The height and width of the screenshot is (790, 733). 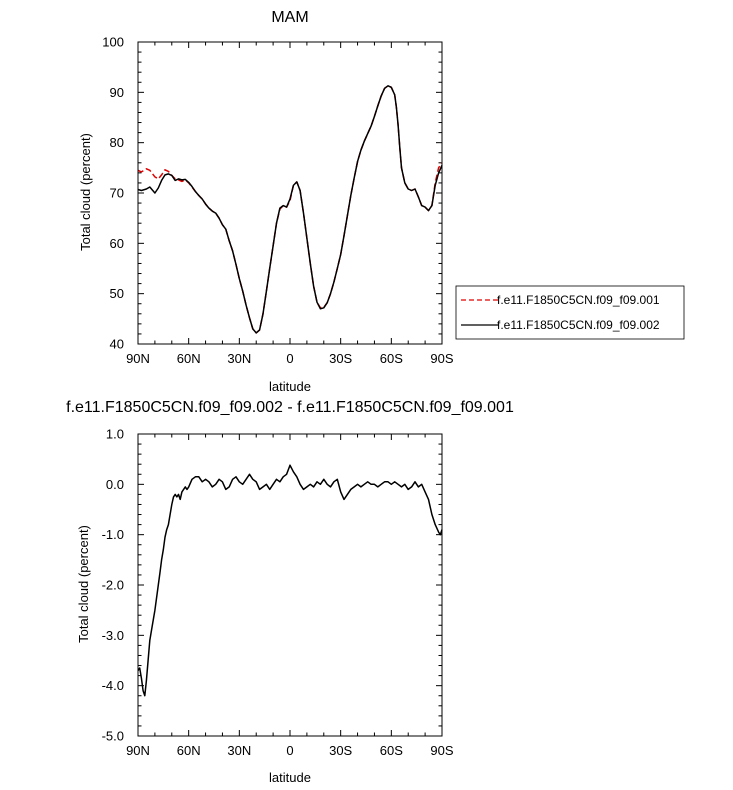 I want to click on y-tick-label: 60, so click(x=117, y=243).